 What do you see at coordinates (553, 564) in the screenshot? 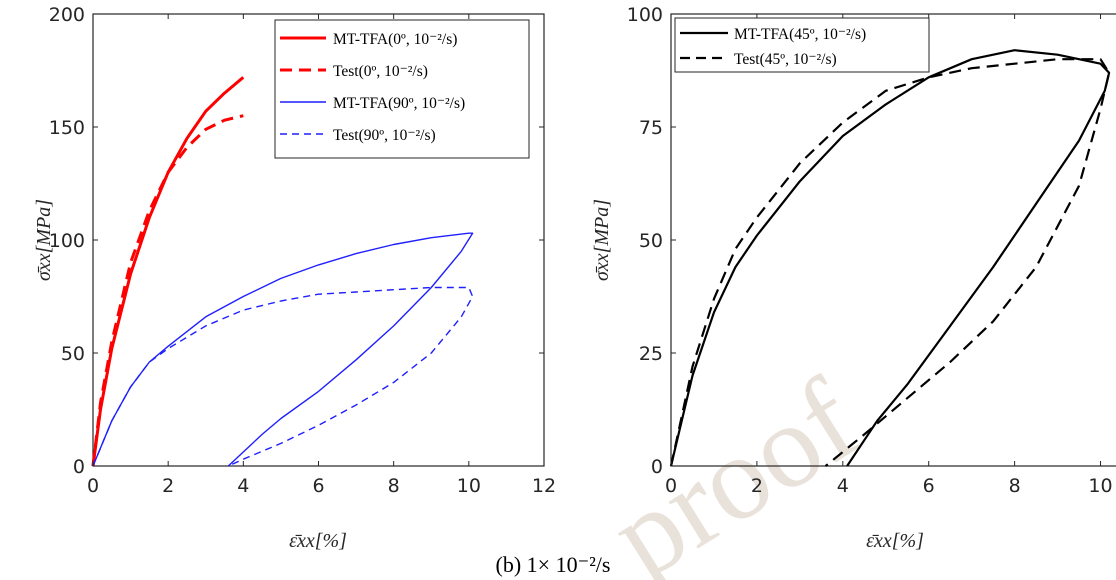
I see `figure-caption: (b) 1× 10⁻²/s` at bounding box center [553, 564].